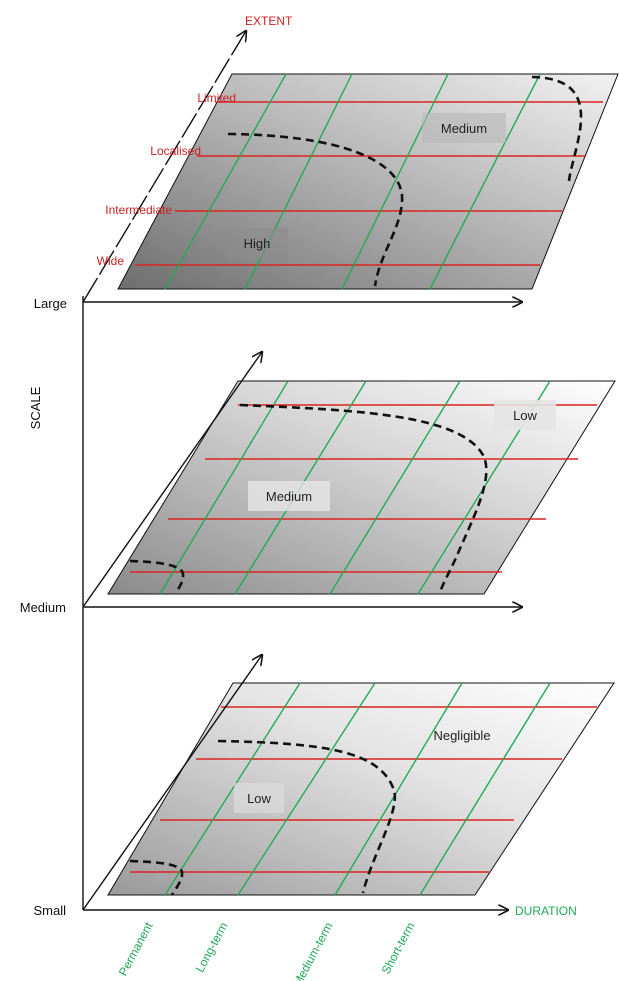 Image resolution: width=619 pixels, height=981 pixels. Describe the element at coordinates (212, 947) in the screenshot. I see `duration-level-long-term: Long-term` at that location.